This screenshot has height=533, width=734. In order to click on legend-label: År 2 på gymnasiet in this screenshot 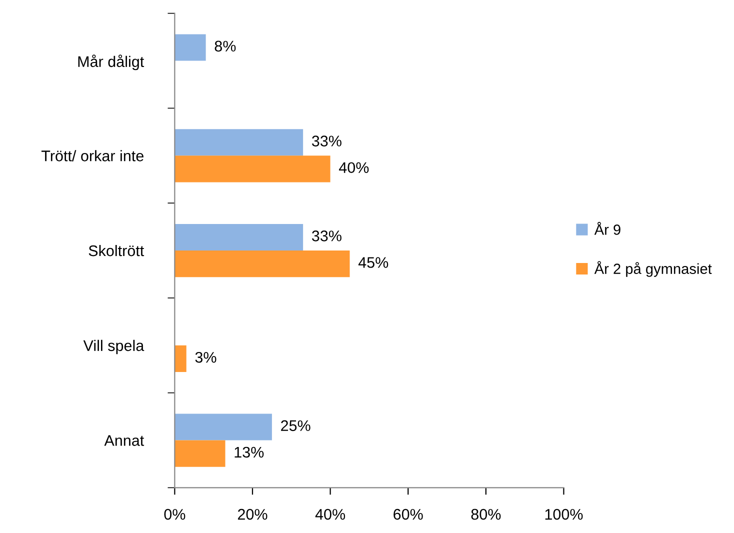, I will do `click(653, 269)`.